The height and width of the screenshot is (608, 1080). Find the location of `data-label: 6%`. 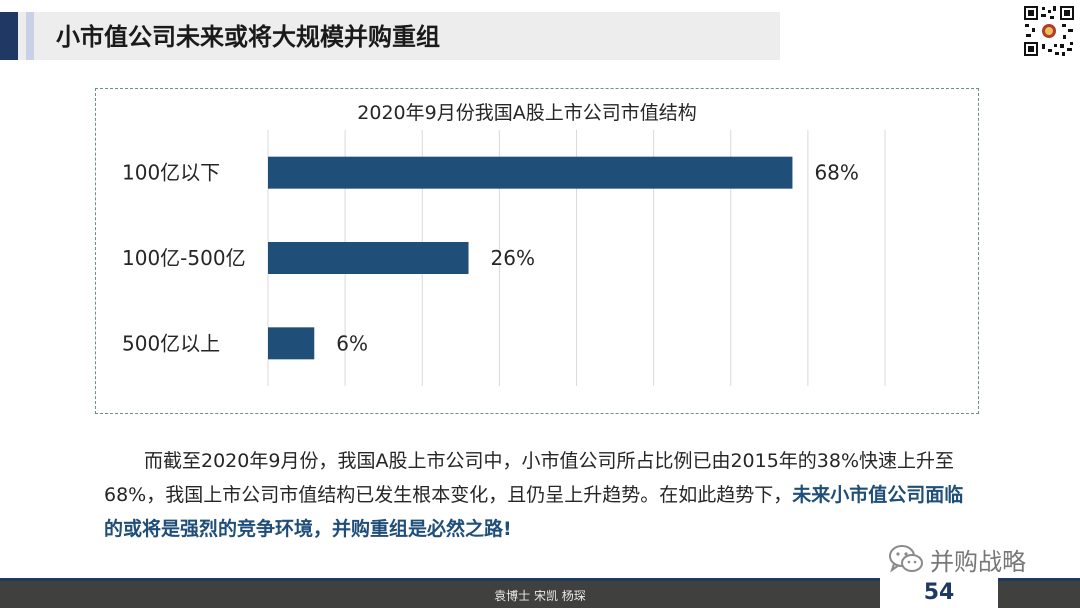

data-label: 6% is located at coordinates (352, 343).